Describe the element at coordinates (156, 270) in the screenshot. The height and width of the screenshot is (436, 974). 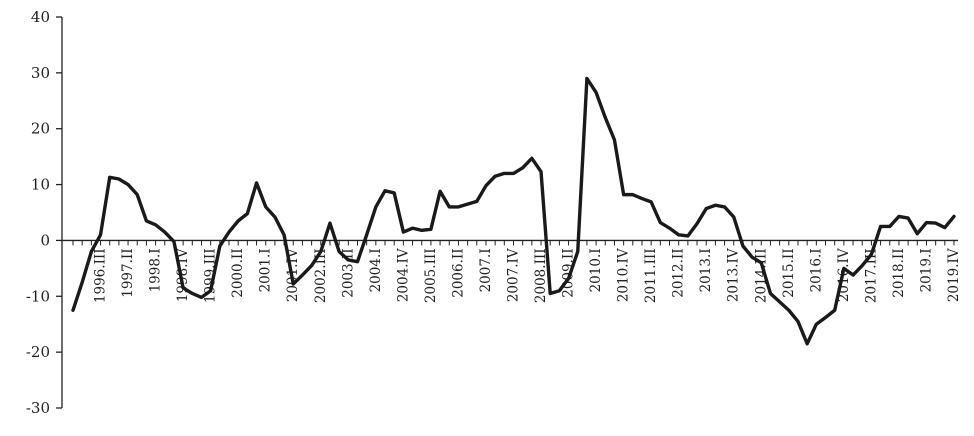
I see `x-tick-label: 1998.I` at that location.